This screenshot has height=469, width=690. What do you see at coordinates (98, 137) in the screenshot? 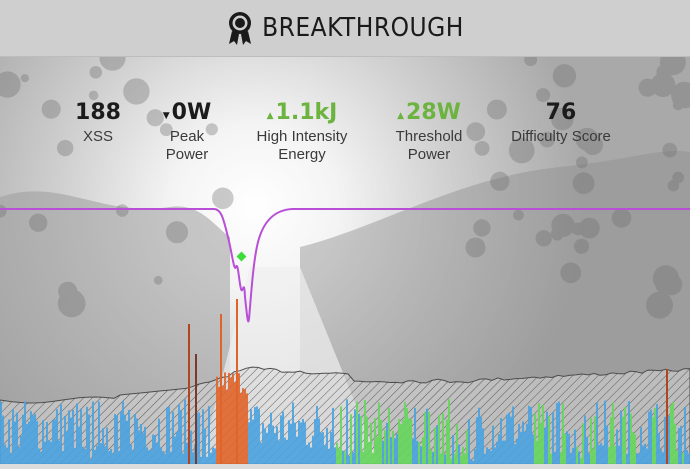
I see `stat-label: XSS` at bounding box center [98, 137].